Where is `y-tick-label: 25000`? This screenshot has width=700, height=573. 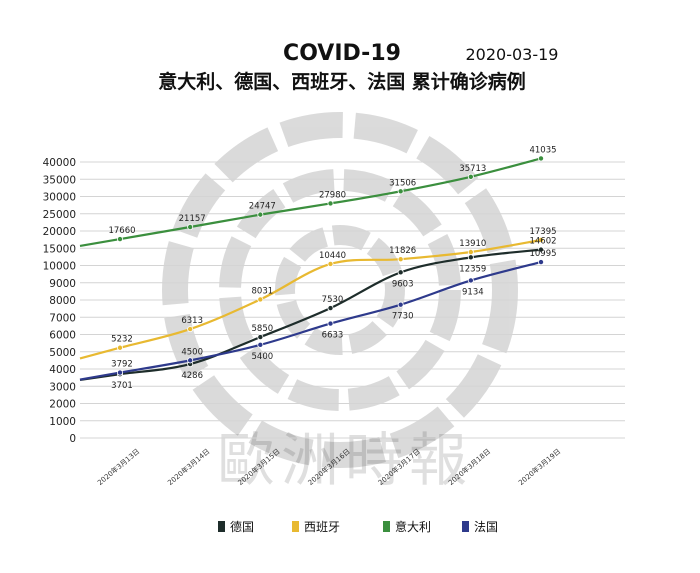 y-tick-label: 25000 is located at coordinates (59, 215).